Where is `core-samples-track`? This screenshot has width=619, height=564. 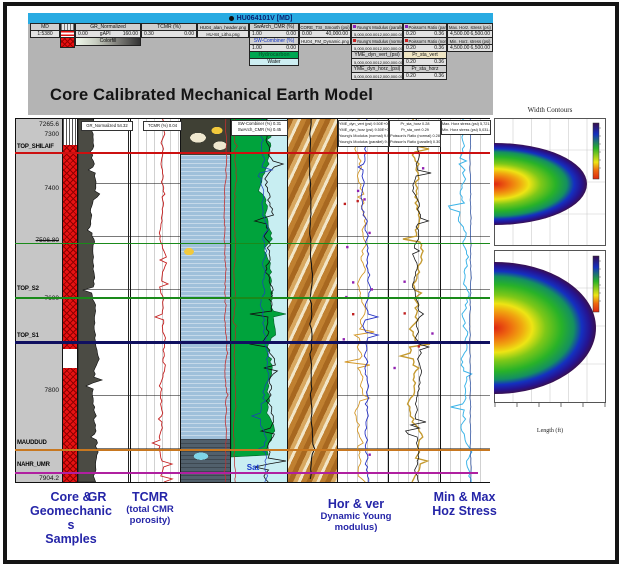
core-samples-track is located at coordinates (70, 300).